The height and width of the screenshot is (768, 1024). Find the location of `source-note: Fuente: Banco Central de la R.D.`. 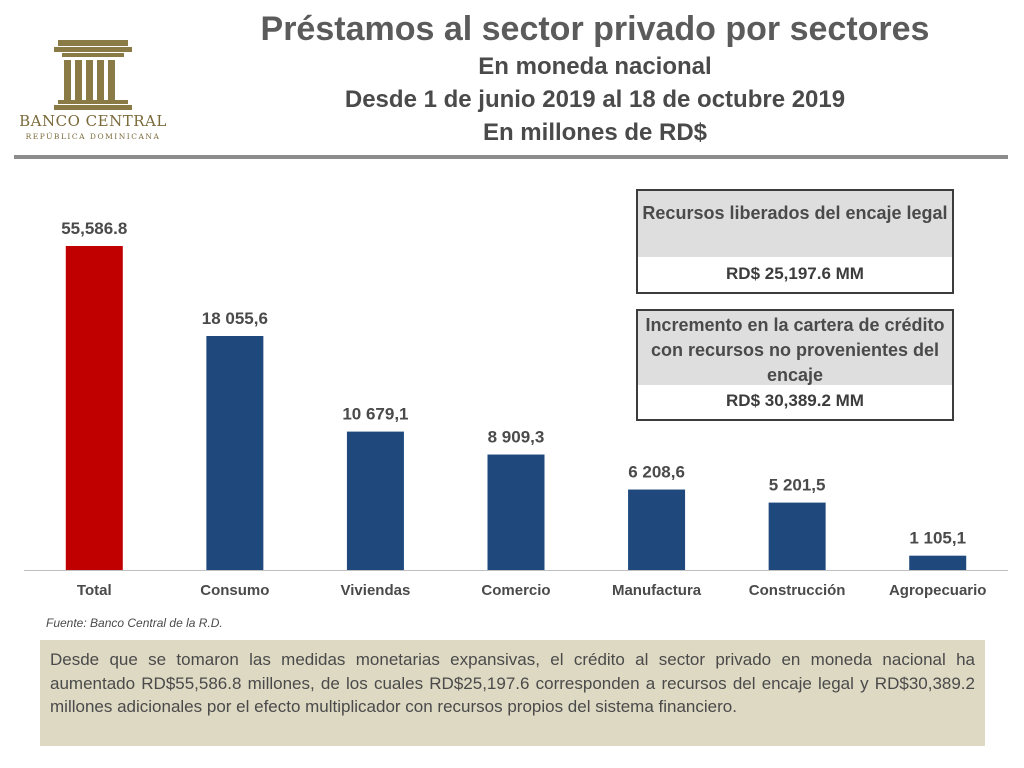

source-note: Fuente: Banco Central de la R.D. is located at coordinates (134, 623).